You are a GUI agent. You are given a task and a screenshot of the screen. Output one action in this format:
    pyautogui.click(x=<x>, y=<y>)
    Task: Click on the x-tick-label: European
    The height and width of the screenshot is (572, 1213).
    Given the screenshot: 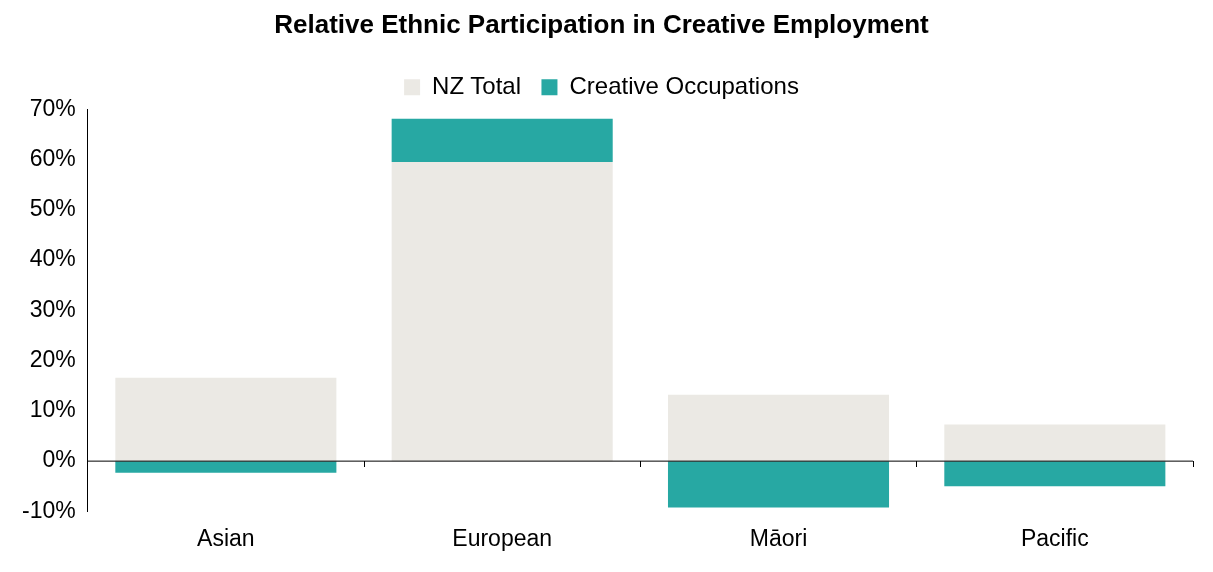 What is the action you would take?
    pyautogui.click(x=502, y=537)
    